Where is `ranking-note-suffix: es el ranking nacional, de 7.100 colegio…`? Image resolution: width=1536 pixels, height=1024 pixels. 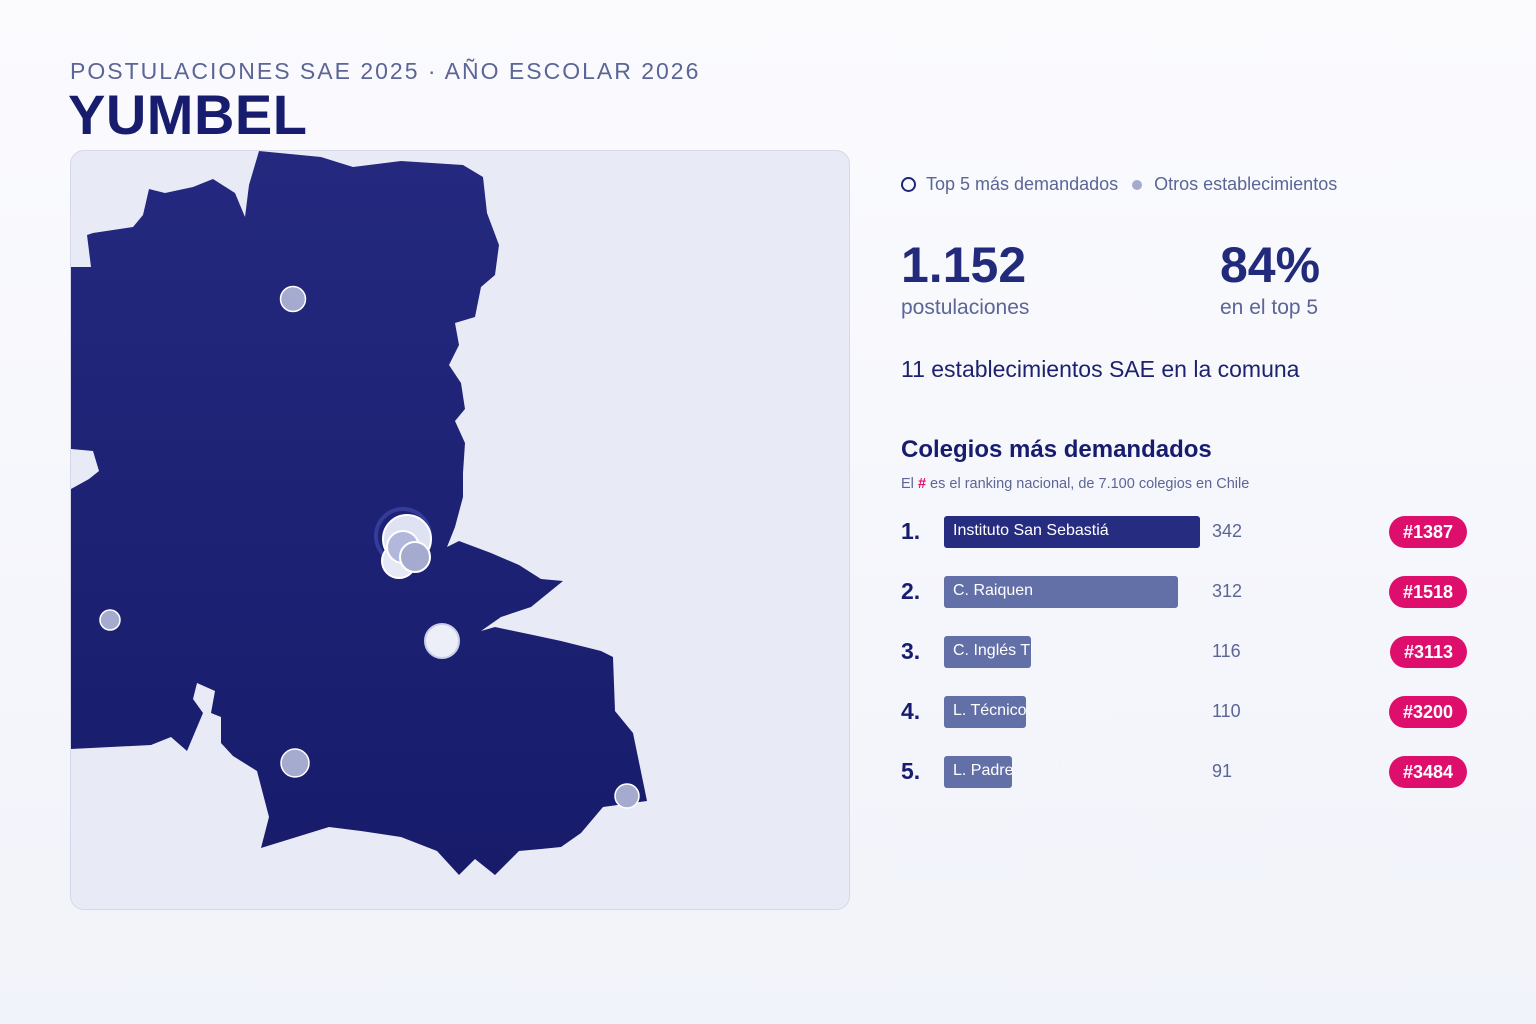 ranking-note-suffix: es el ranking nacional, de 7.100 colegio… is located at coordinates (1090, 484).